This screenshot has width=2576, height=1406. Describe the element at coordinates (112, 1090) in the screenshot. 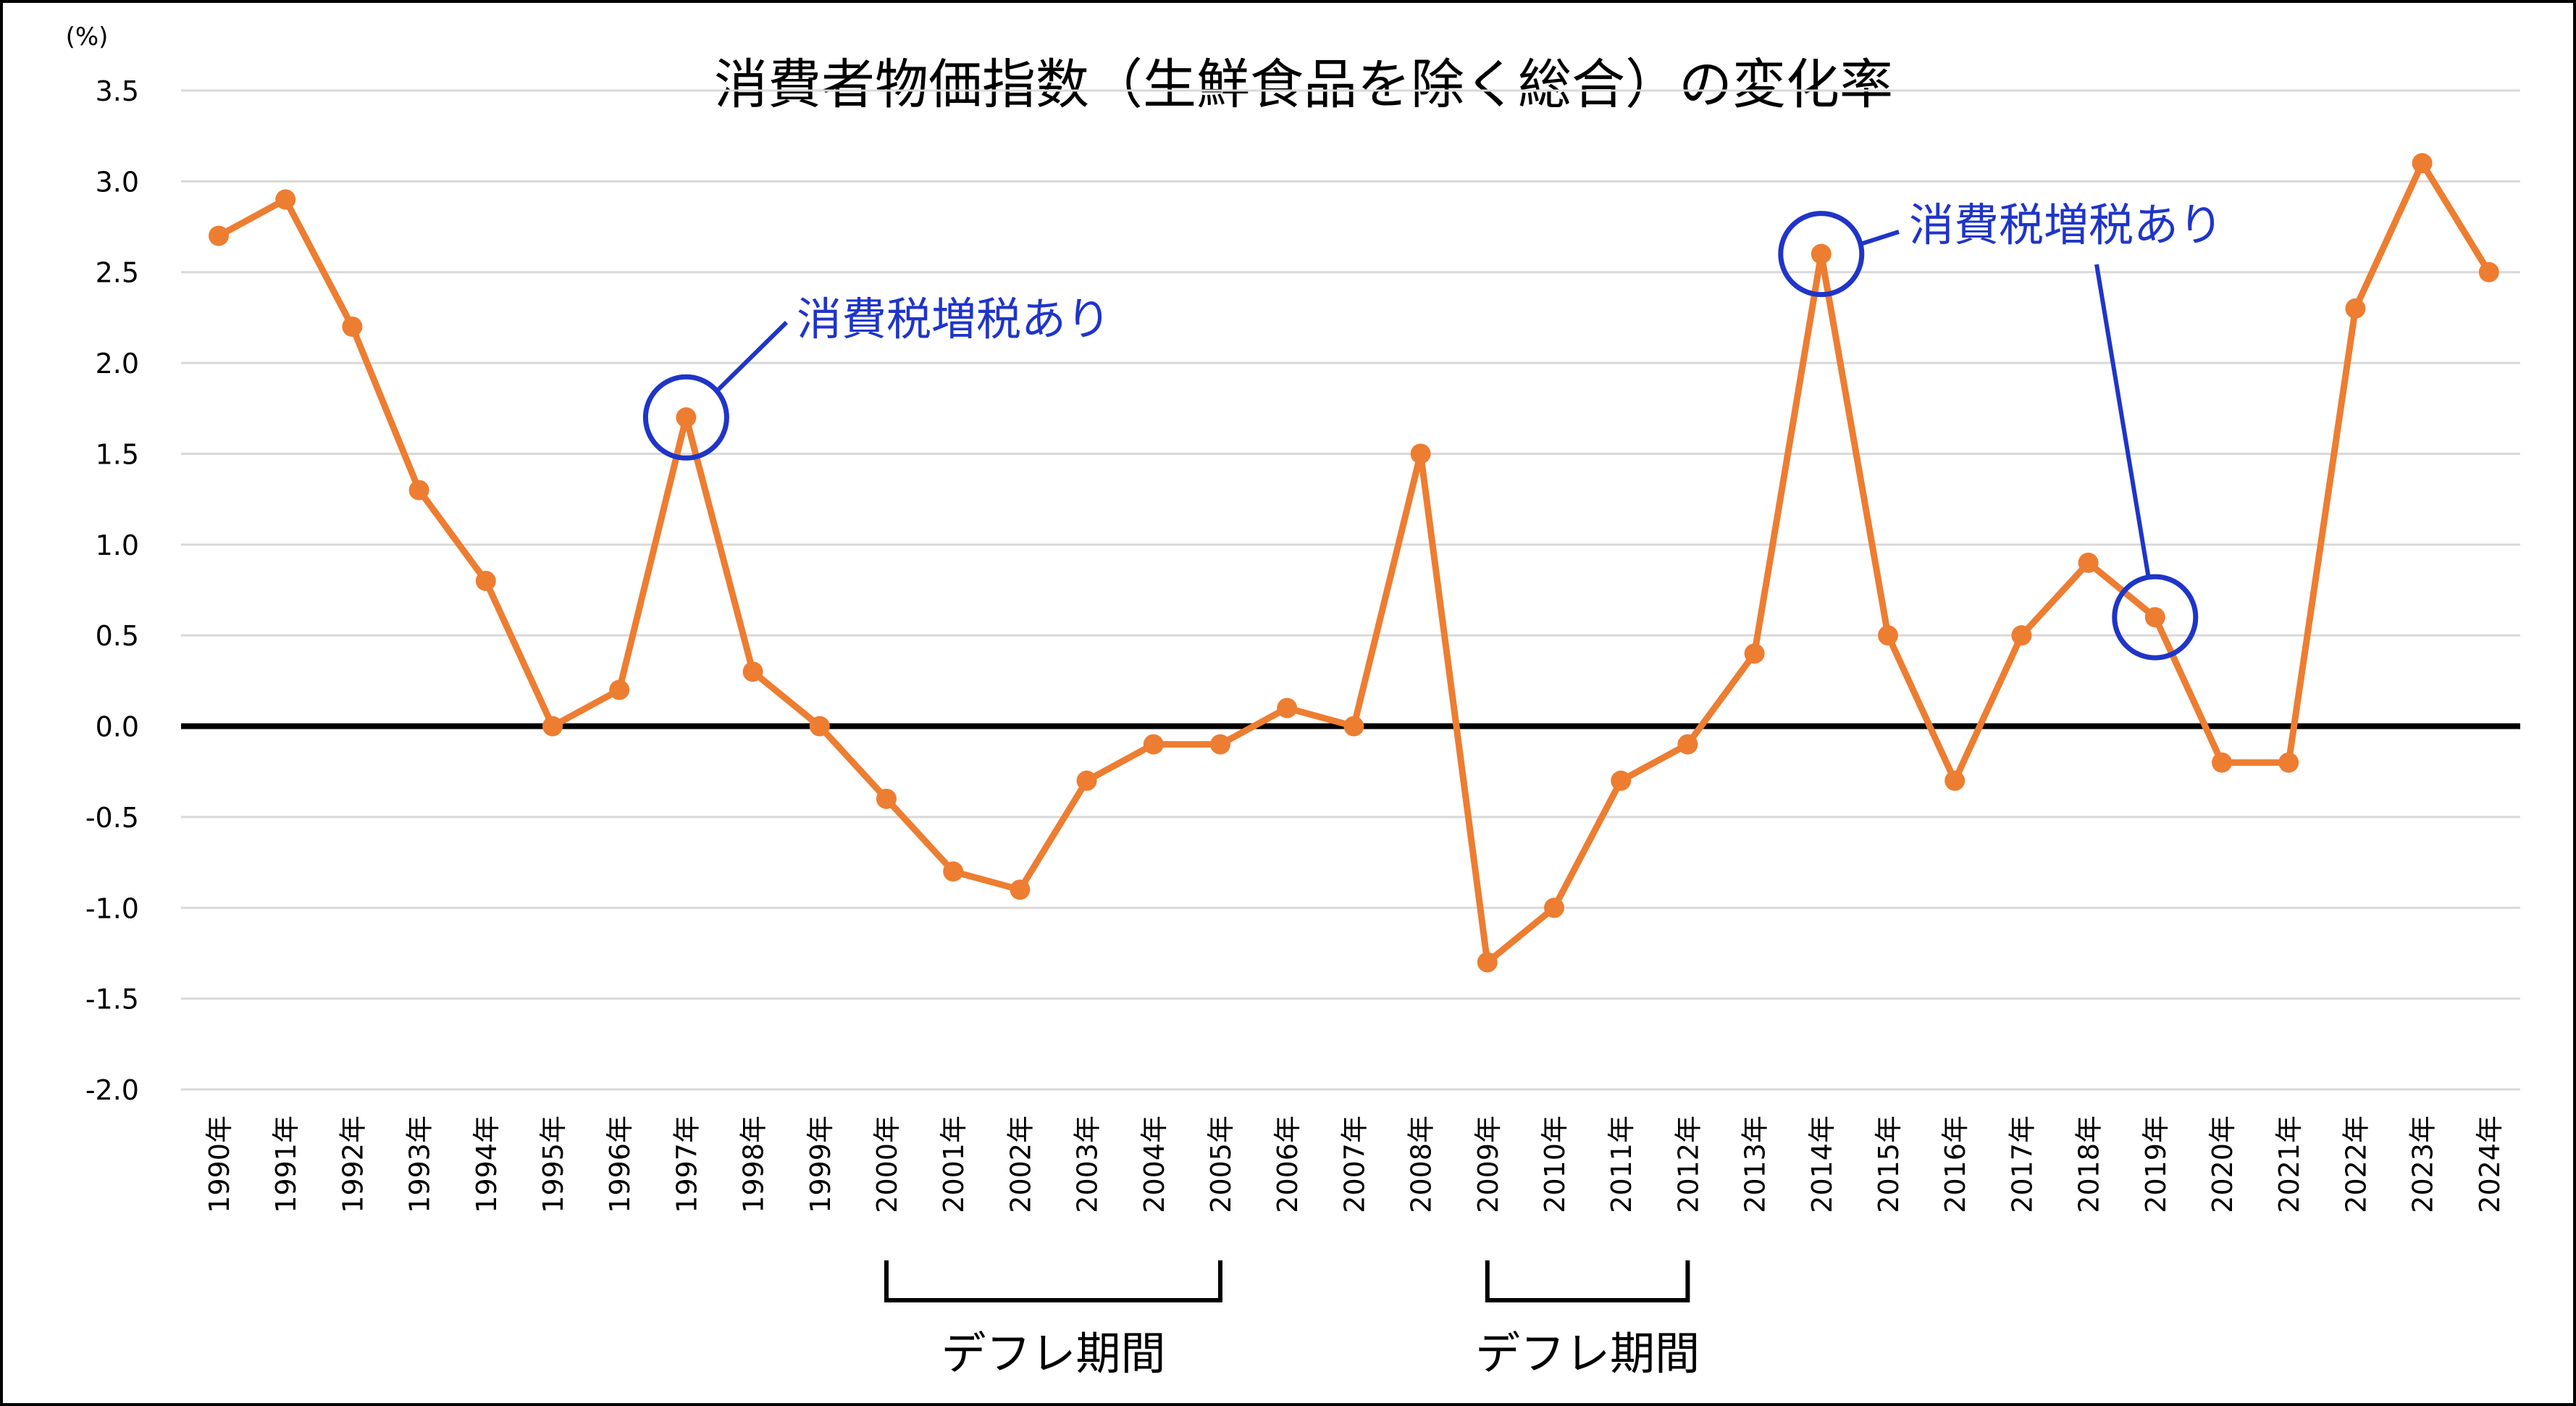

I see `y-tick-label: -2.0` at that location.